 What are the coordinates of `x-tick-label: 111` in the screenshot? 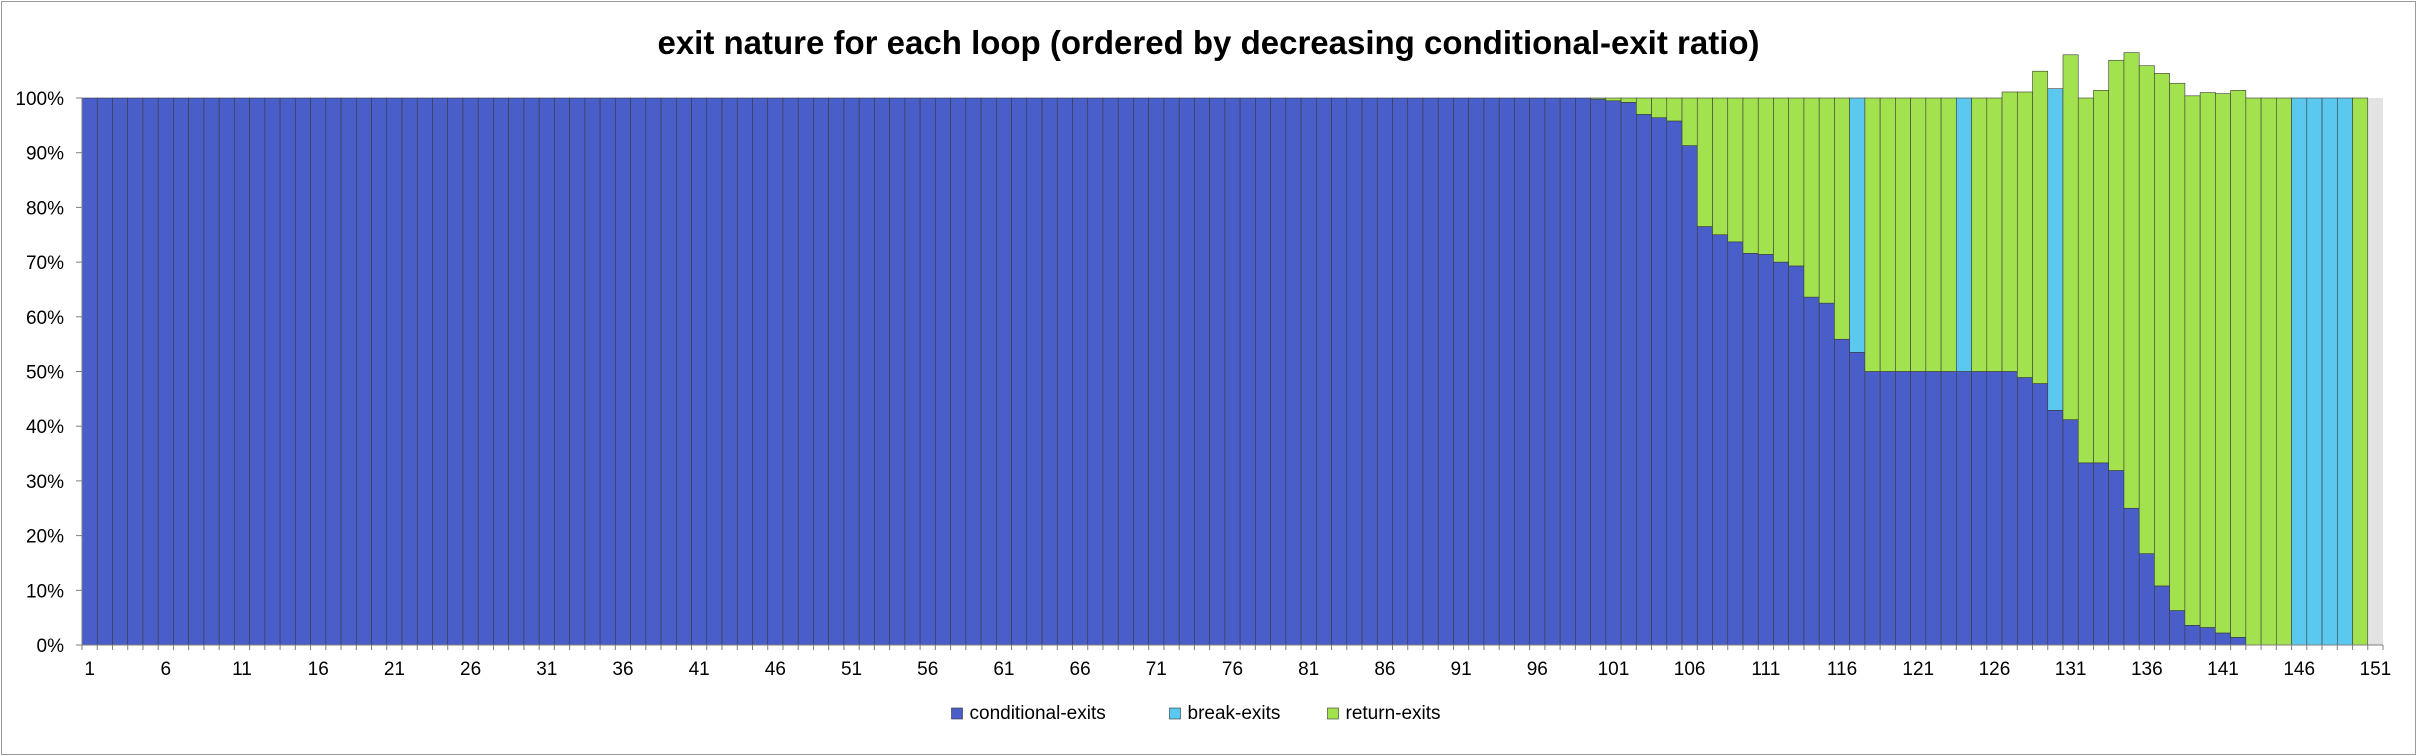 It's located at (1765, 669).